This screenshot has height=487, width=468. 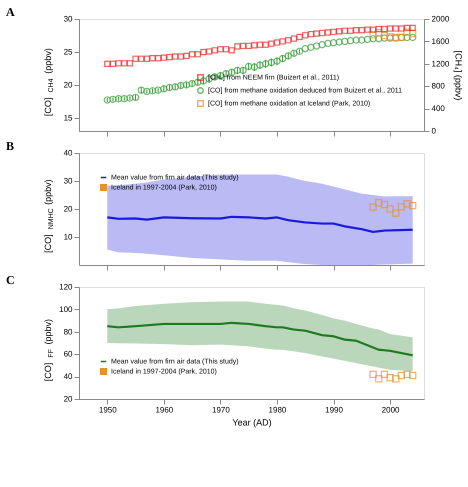 I want to click on x-axis-title: Year (AD), so click(x=252, y=423).